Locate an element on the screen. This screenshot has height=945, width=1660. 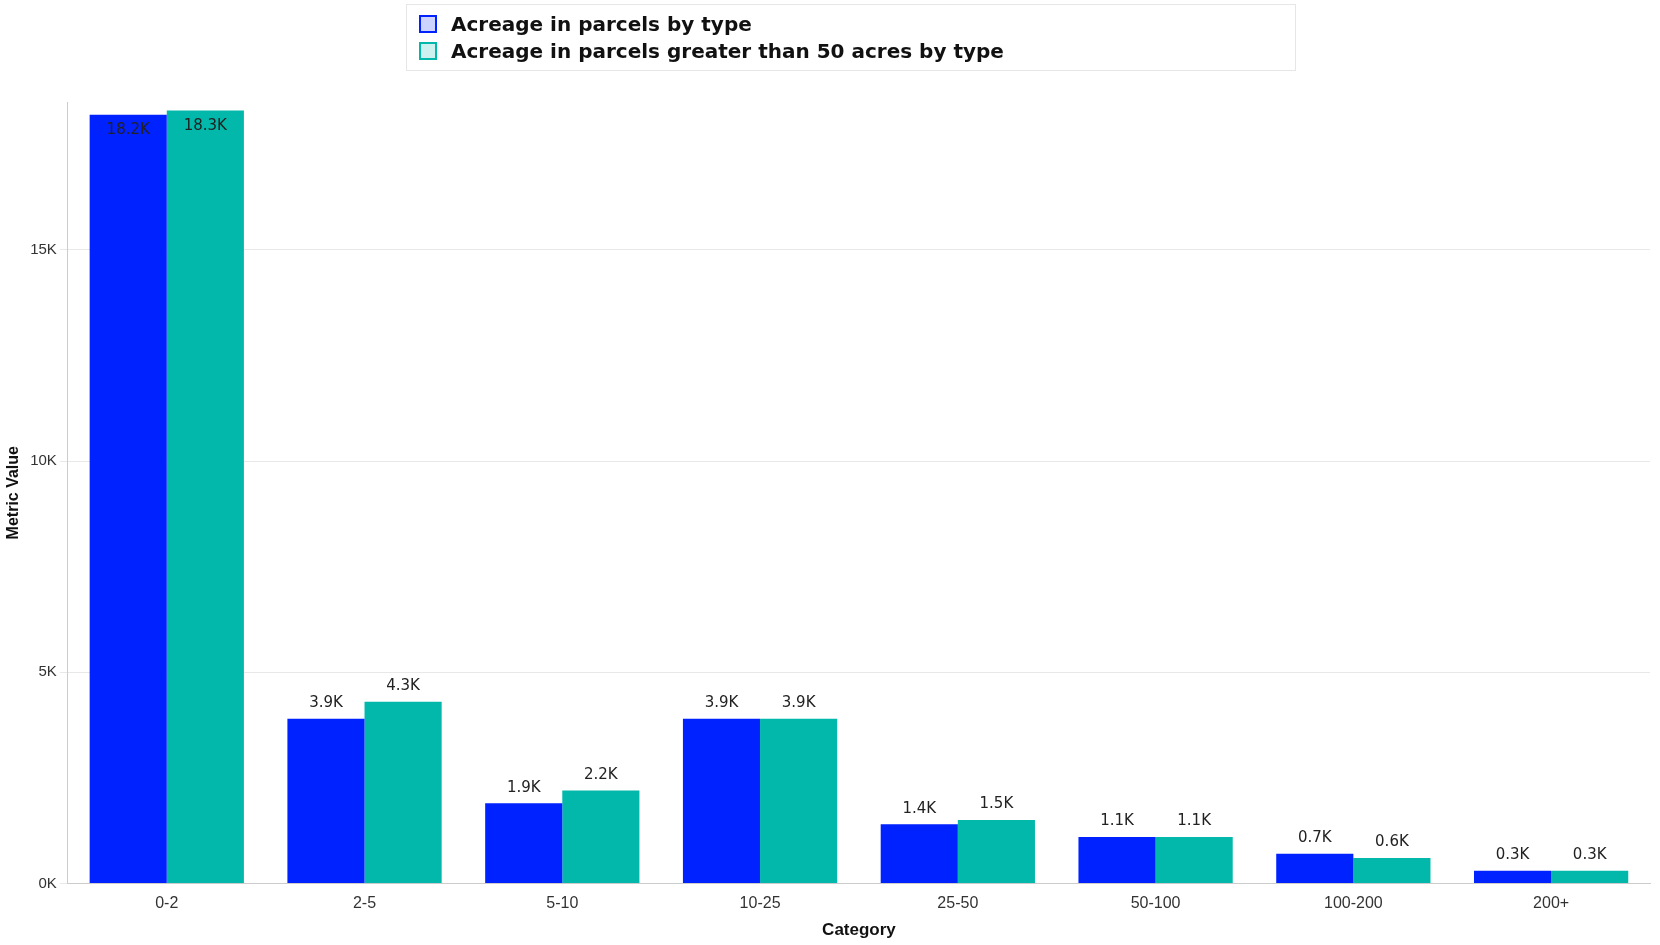
x-tick-label: 200+ is located at coordinates (1551, 903).